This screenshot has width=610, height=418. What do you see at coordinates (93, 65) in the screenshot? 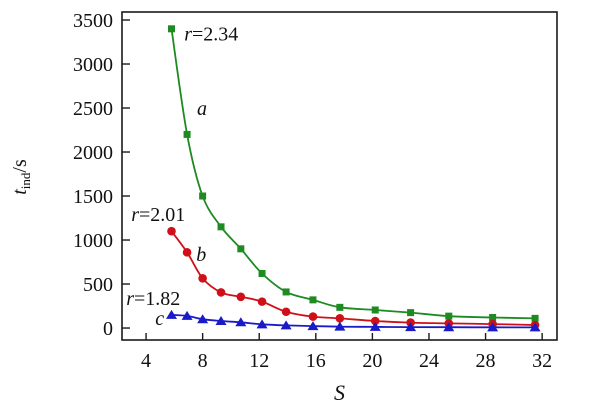
I see `y-tick-label: 3000` at bounding box center [93, 65].